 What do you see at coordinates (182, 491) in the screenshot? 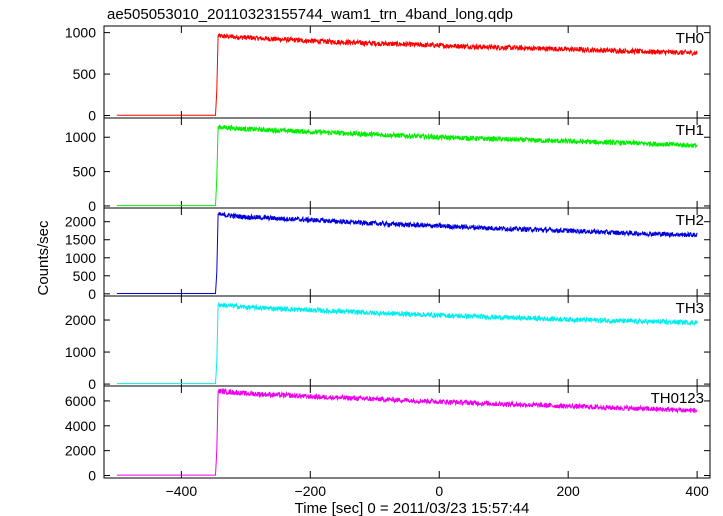
I see `x-tick-label: −400` at bounding box center [182, 491].